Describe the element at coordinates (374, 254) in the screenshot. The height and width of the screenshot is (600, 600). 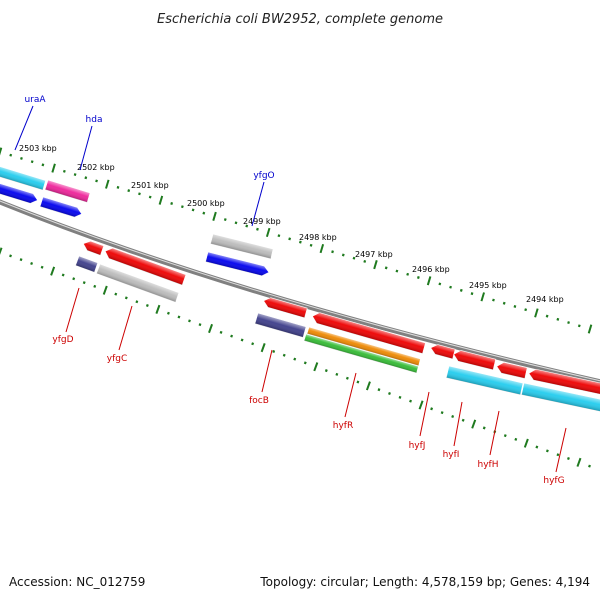
I see `kbp-label: 2497 kbp` at that location.